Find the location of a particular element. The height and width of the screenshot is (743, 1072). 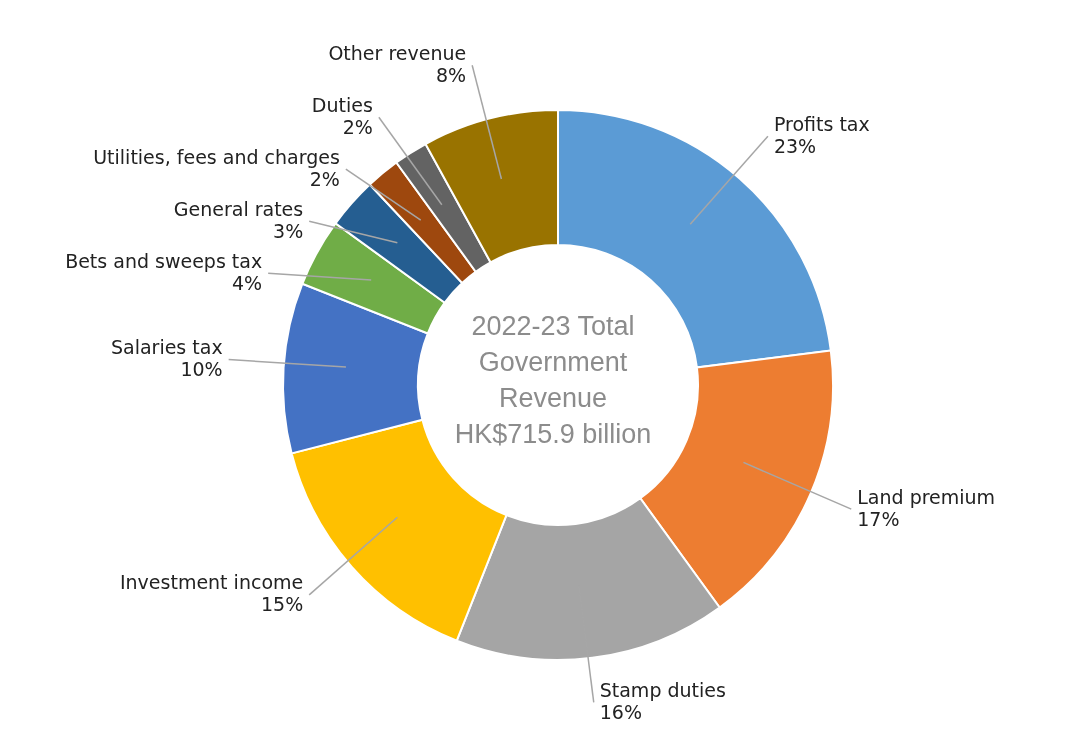

data-label: 10% is located at coordinates (201, 369).